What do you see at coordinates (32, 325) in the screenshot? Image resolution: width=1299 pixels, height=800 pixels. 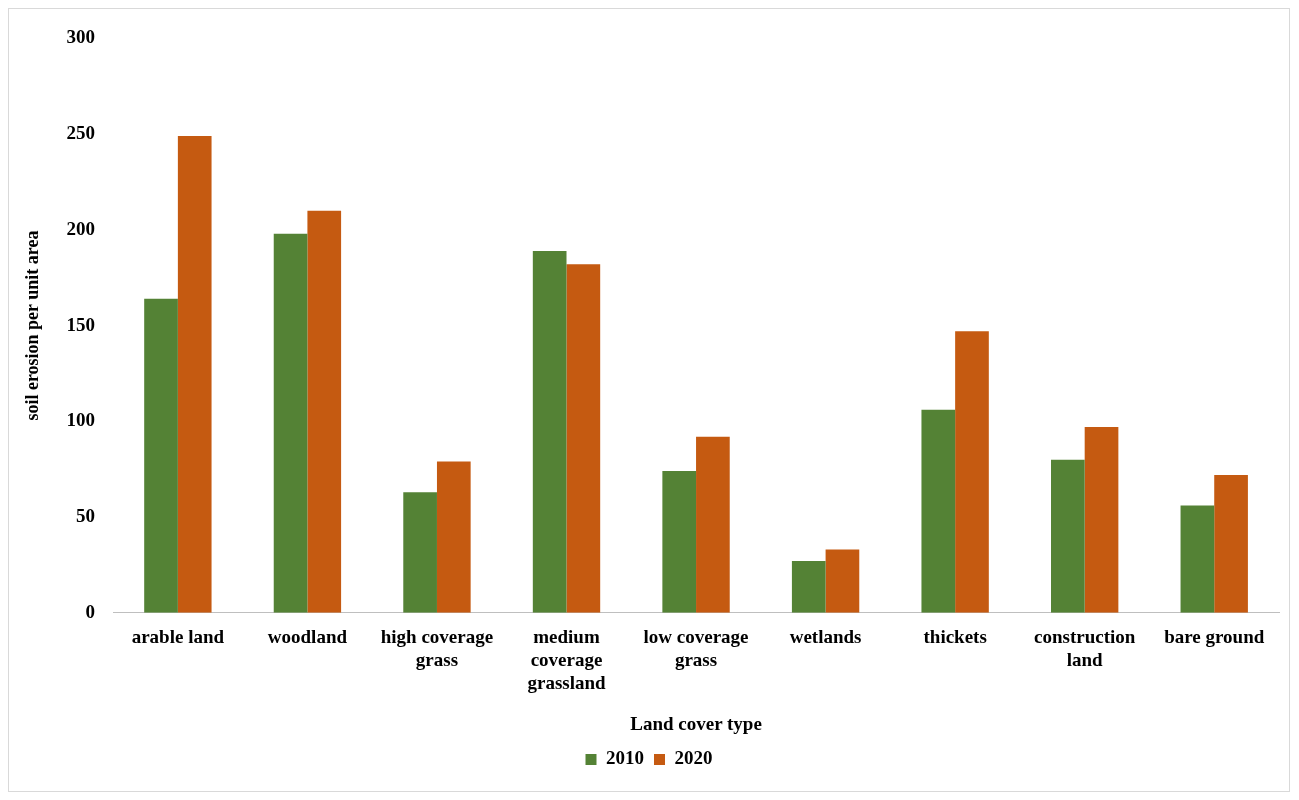 I see `y-axis-title: soil erosion per unit area` at bounding box center [32, 325].